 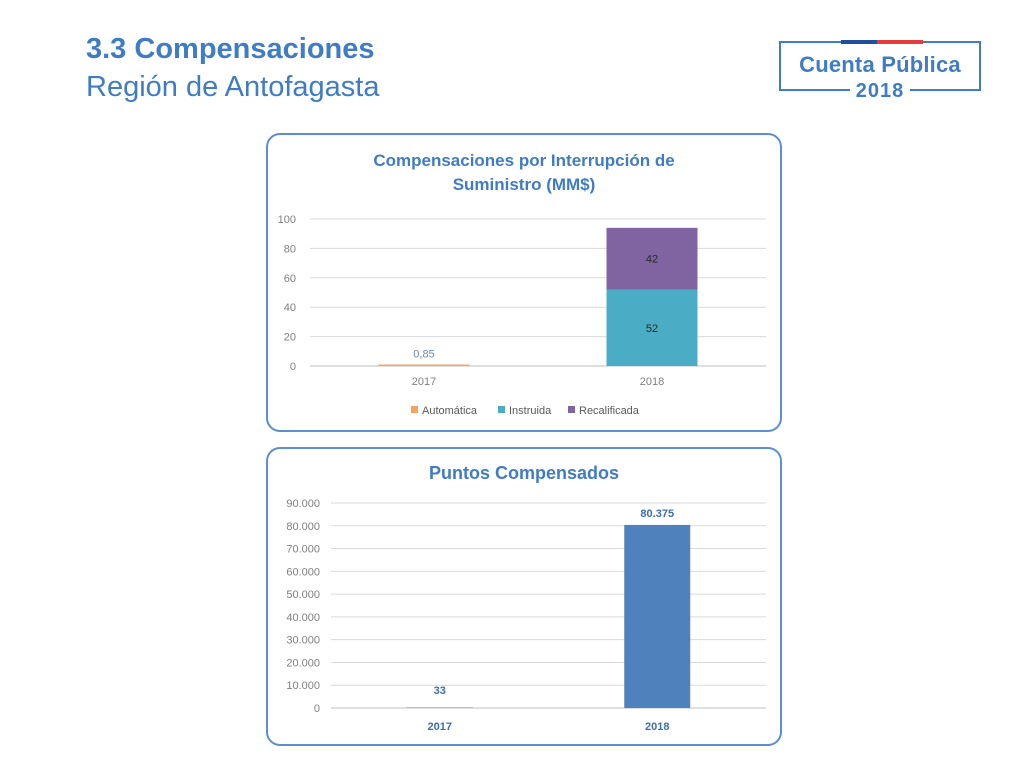 I want to click on cuenta-publica-logo: Cuenta Pública 2018, so click(x=880, y=71).